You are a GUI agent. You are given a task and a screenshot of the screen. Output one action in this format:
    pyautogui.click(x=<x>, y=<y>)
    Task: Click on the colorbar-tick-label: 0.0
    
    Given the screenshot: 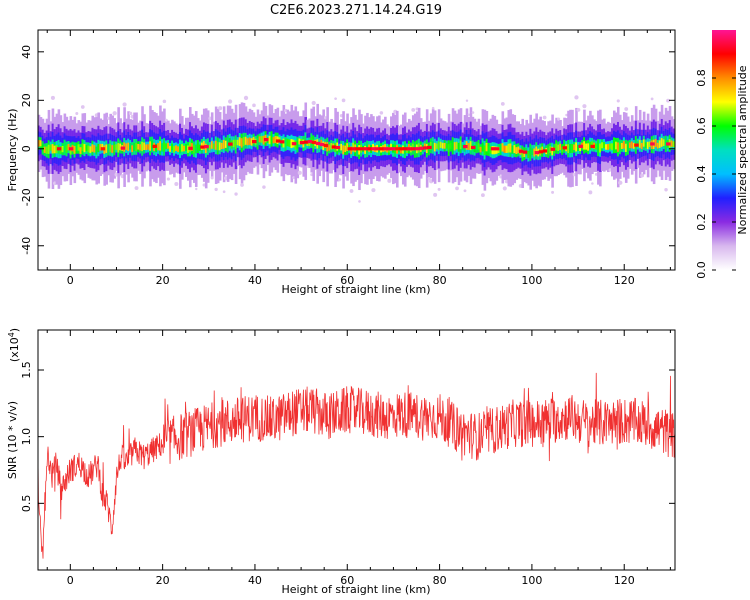 What is the action you would take?
    pyautogui.click(x=701, y=270)
    